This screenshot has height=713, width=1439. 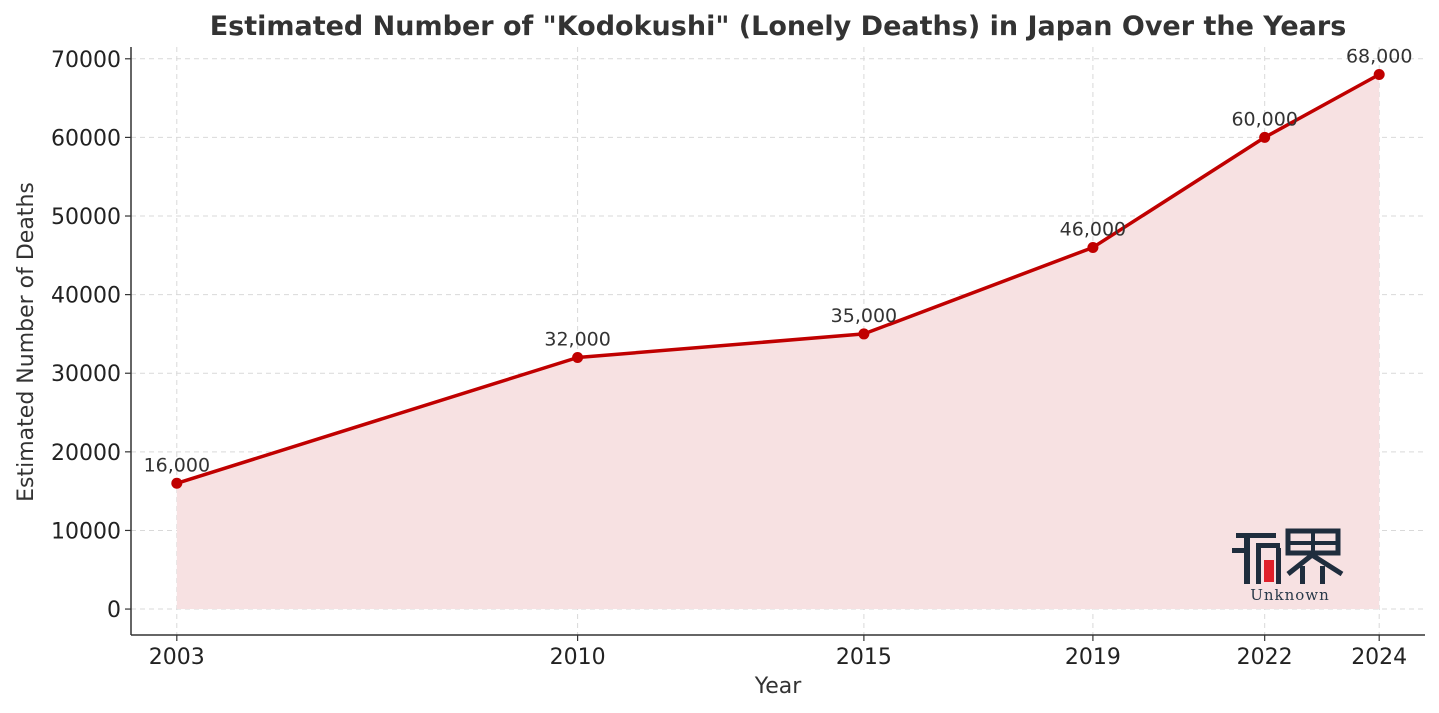 What do you see at coordinates (86, 217) in the screenshot?
I see `y-tick-label: 50000` at bounding box center [86, 217].